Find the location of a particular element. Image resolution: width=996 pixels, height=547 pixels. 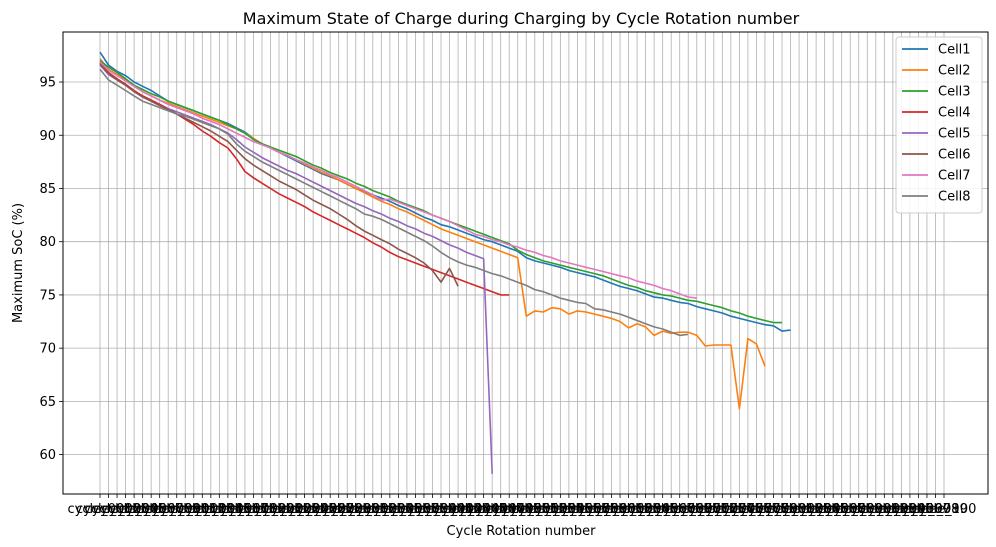

x-tick-label: cycle_084 is located at coordinates (807, 509).